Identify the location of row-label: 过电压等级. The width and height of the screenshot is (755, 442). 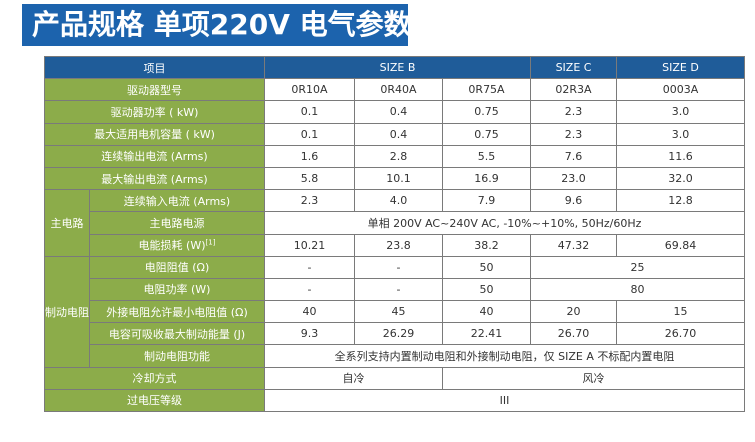
(154, 400).